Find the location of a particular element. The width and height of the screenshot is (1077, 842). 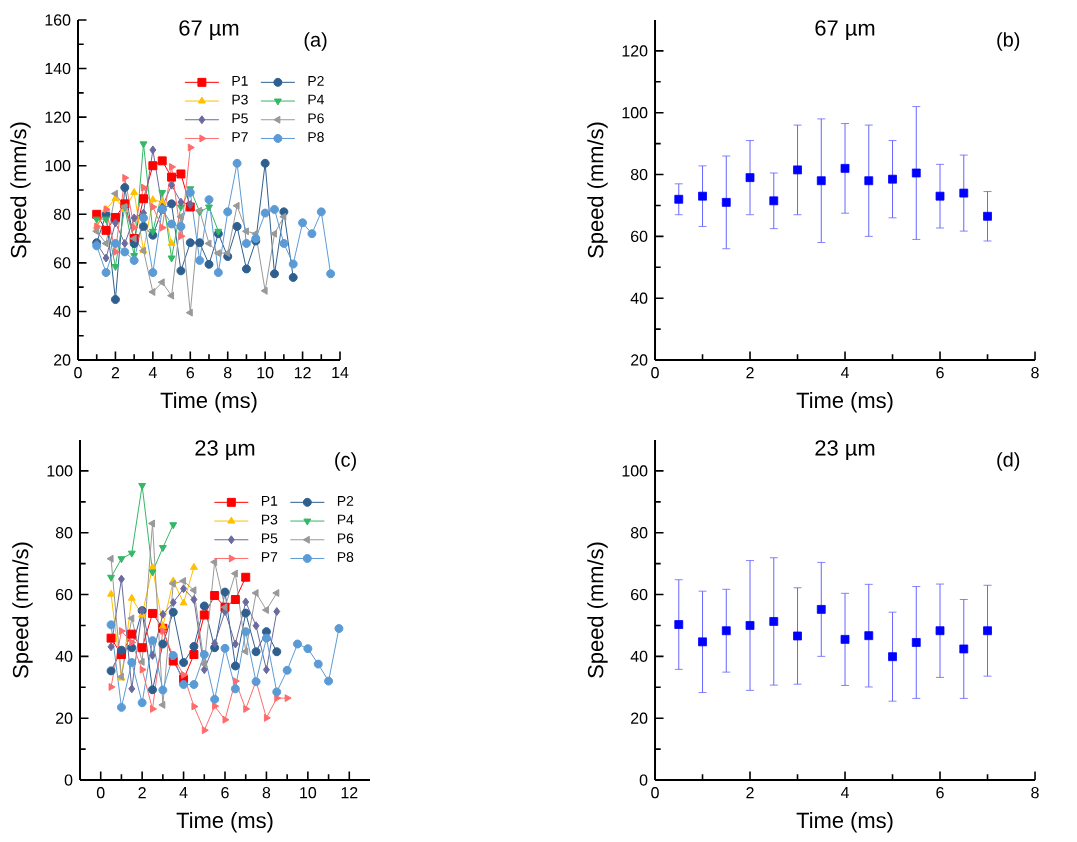

annotation: (d) is located at coordinates (1008, 461).